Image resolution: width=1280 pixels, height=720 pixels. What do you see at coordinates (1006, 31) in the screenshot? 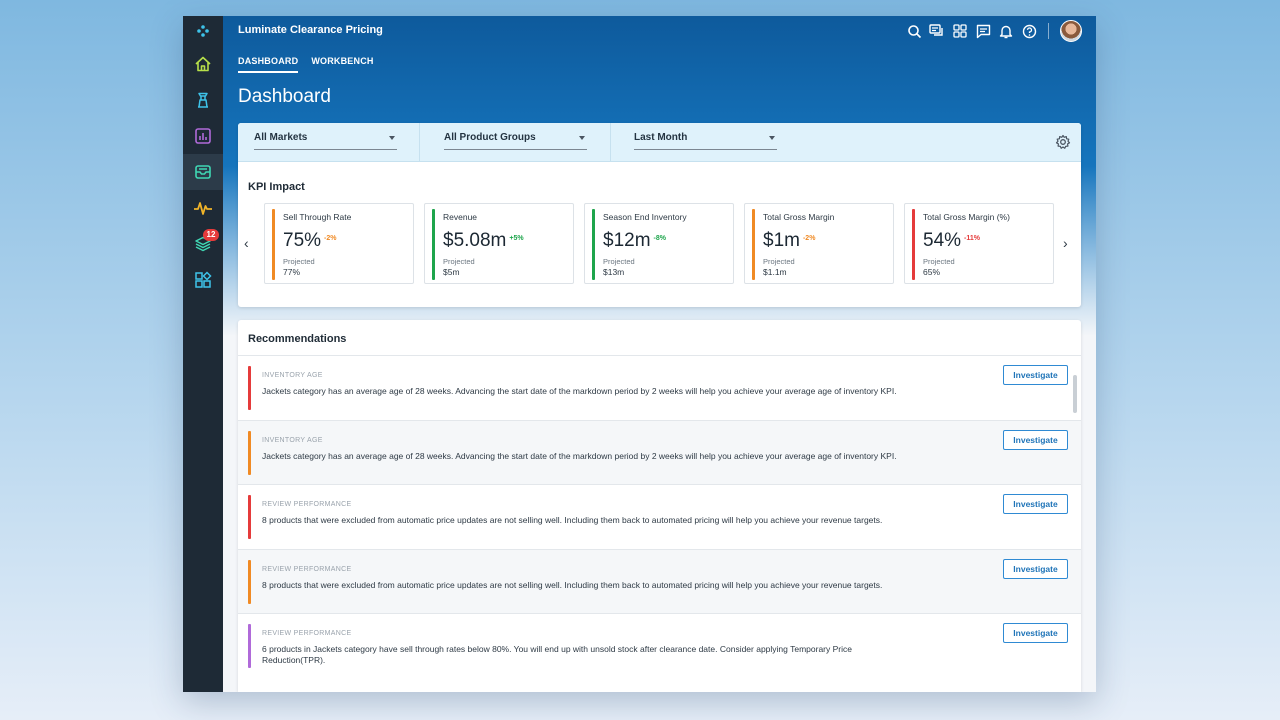
I see `bell-icon` at bounding box center [1006, 31].